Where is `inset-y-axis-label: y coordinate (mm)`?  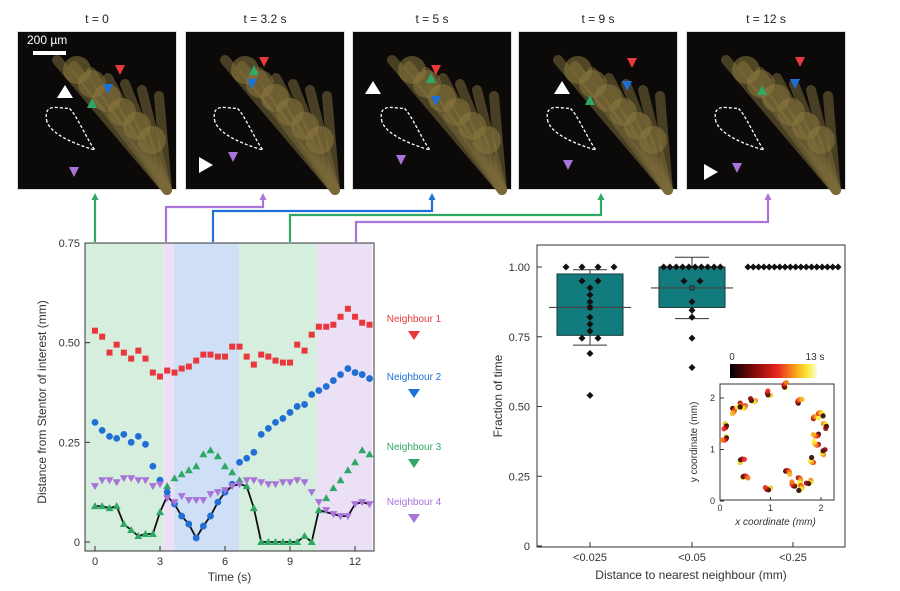
inset-y-axis-label: y coordinate (mm) is located at coordinates (694, 442).